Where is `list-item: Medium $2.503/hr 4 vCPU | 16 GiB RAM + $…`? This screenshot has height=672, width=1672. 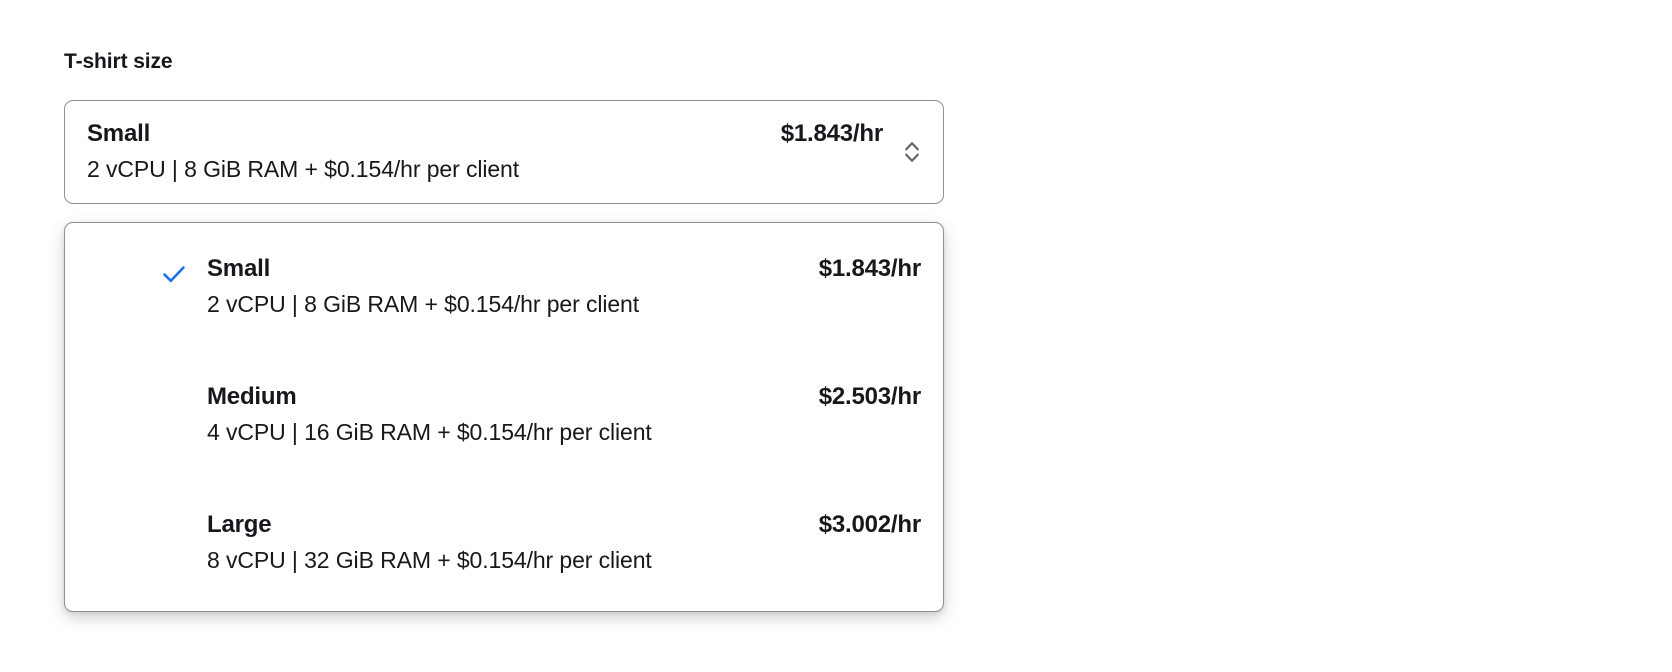
list-item: Medium $2.503/hr 4 vCPU | 16 GiB RAM + $… is located at coordinates (504, 416).